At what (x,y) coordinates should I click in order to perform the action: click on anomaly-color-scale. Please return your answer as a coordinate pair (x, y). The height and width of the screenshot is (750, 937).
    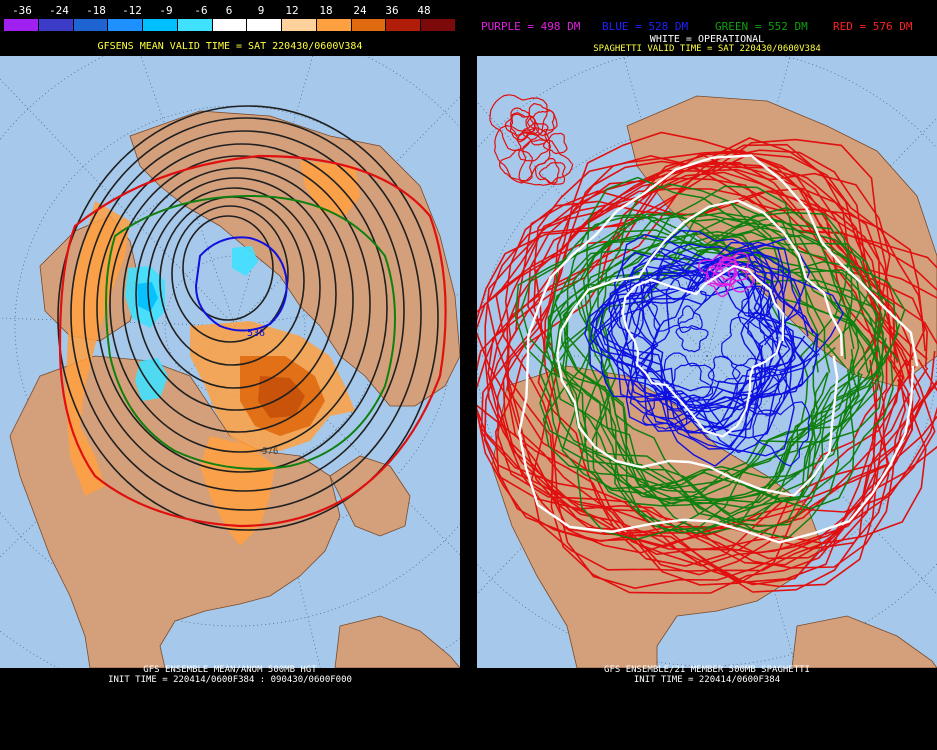
    Looking at the image, I should click on (230, 25).